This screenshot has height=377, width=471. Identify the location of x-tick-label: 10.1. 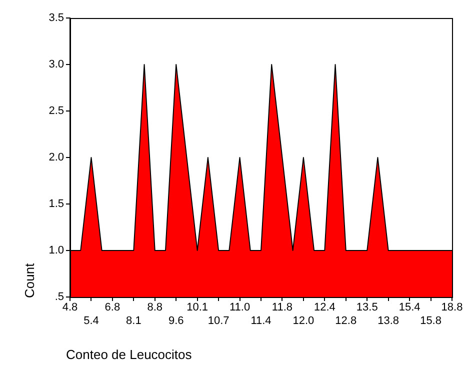
(197, 308).